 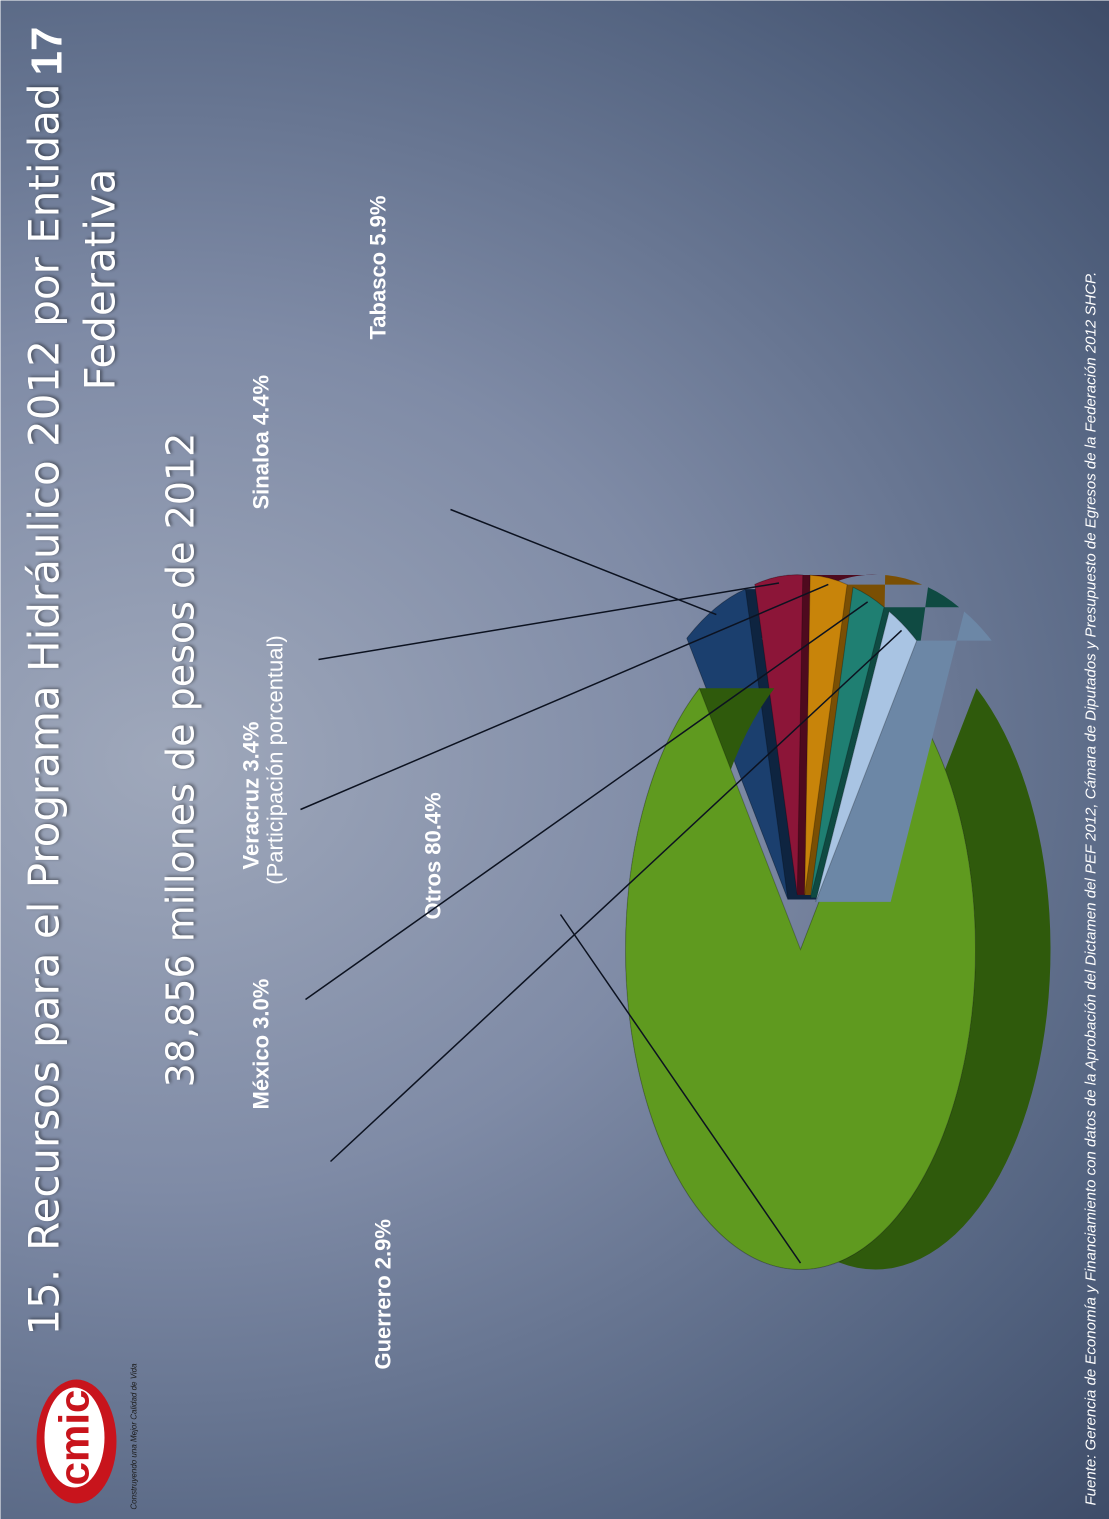 What do you see at coordinates (260, 441) in the screenshot?
I see `data-label-sinaloa: Sinaloa 4.4%` at bounding box center [260, 441].